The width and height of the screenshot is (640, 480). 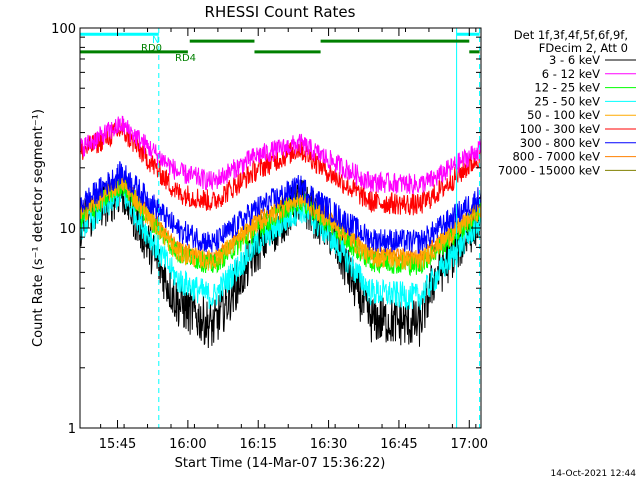 What do you see at coordinates (151, 48) in the screenshot?
I see `state-label-rd0: RD0` at bounding box center [151, 48].